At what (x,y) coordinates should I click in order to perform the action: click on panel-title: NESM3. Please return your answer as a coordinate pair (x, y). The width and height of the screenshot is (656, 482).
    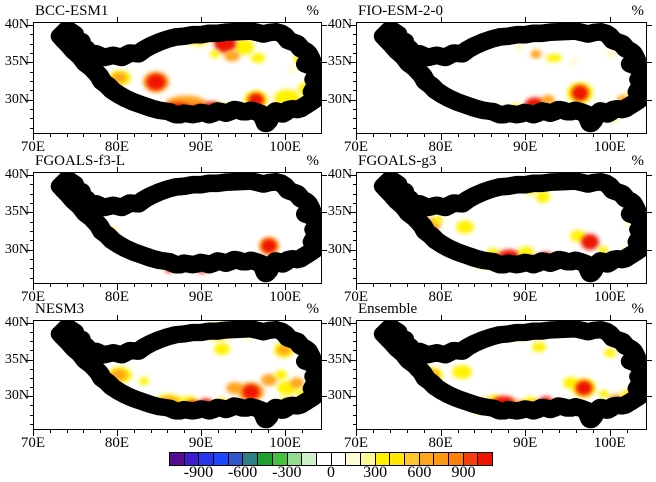
    Looking at the image, I should click on (60, 309).